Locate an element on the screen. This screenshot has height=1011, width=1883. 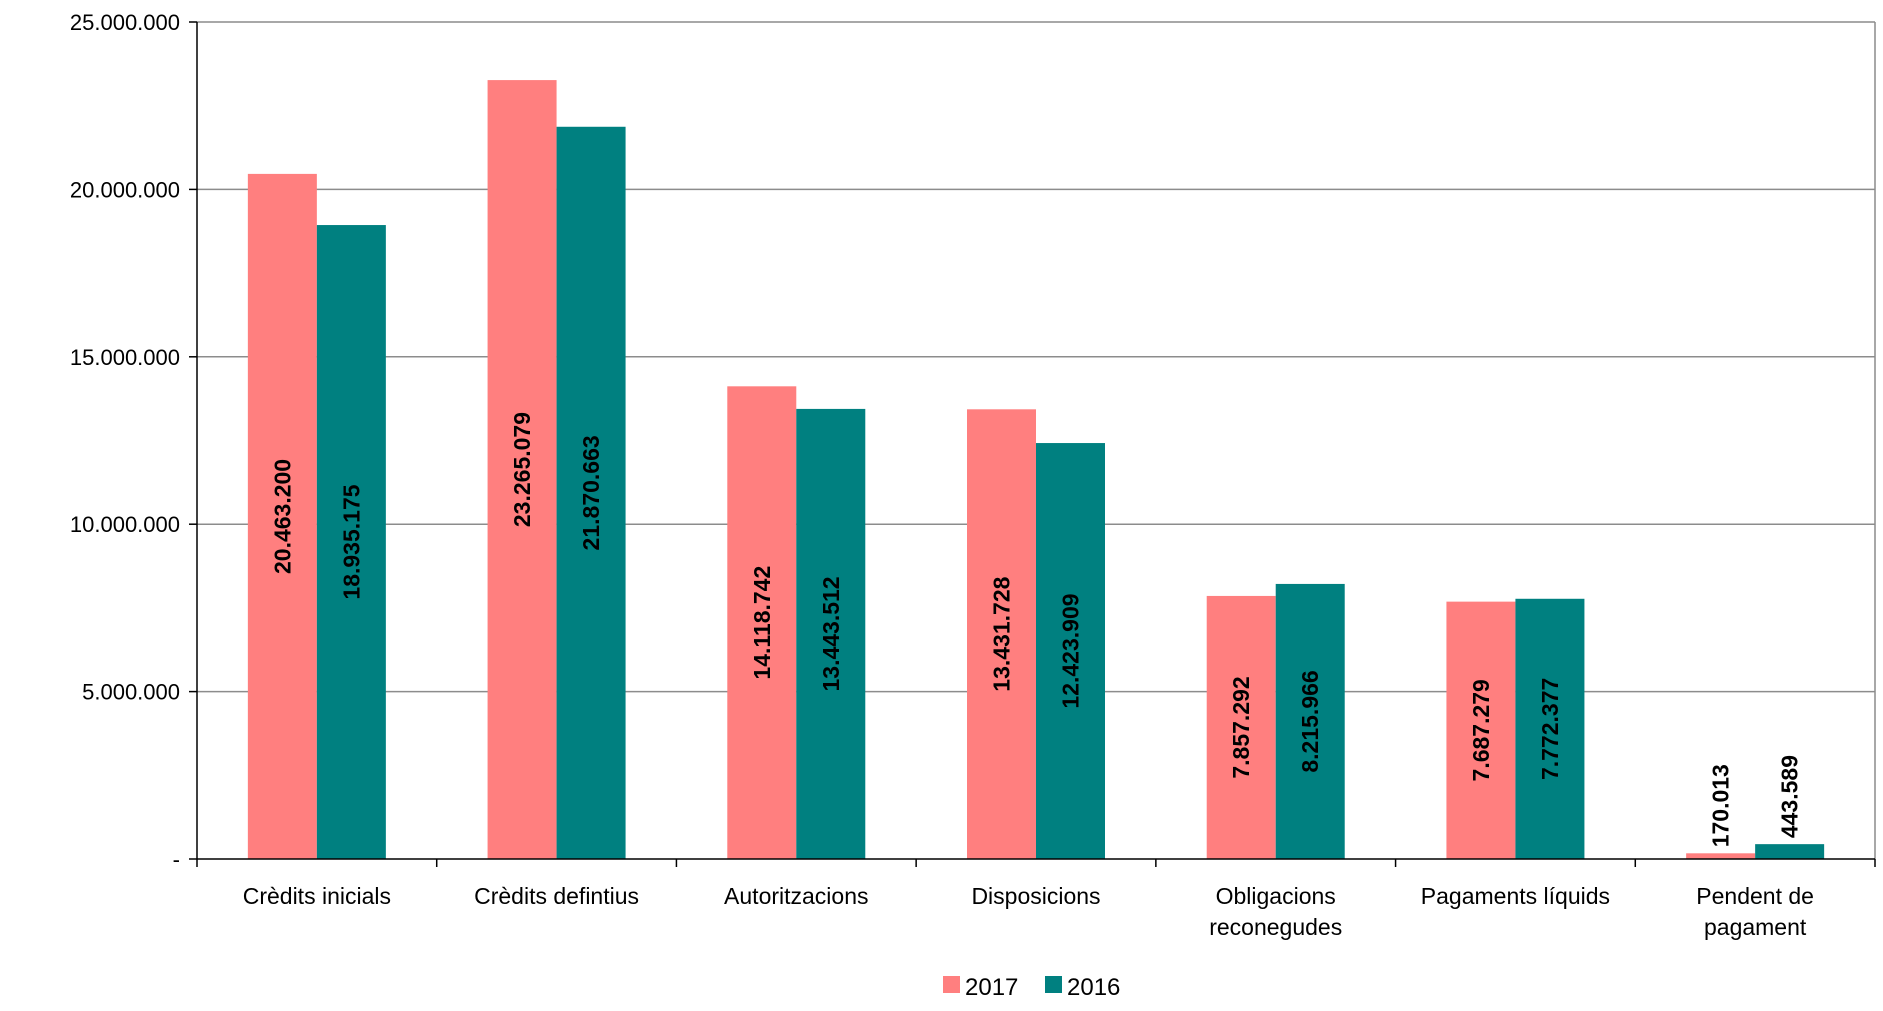
y-tick-label: 25.000.000 is located at coordinates (125, 22).